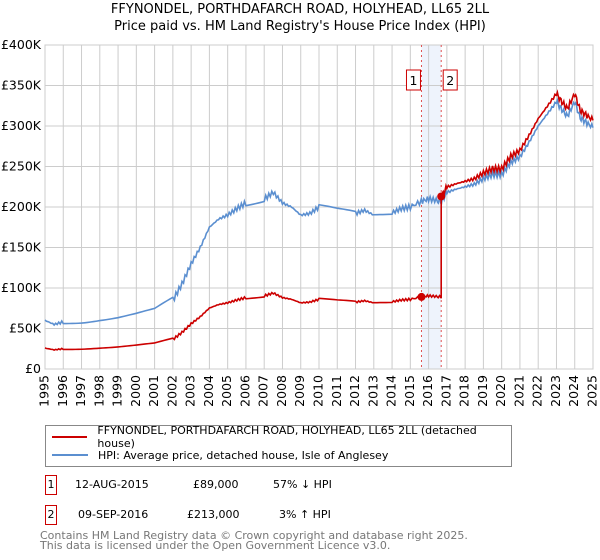  I want to click on x-tick-label: 2003, so click(190, 391).